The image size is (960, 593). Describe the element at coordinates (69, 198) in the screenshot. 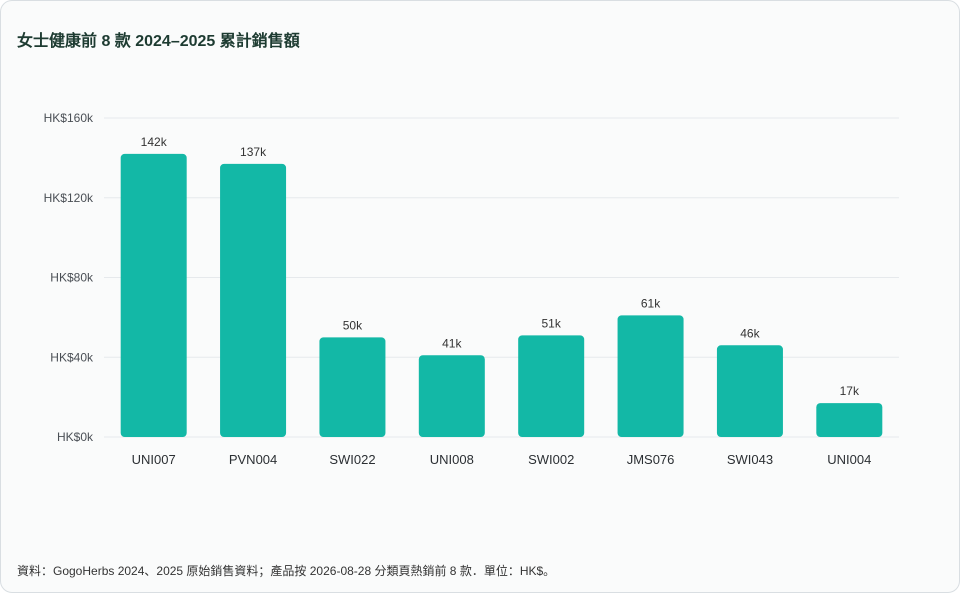

I see `y-tick-label: HK$120k` at that location.